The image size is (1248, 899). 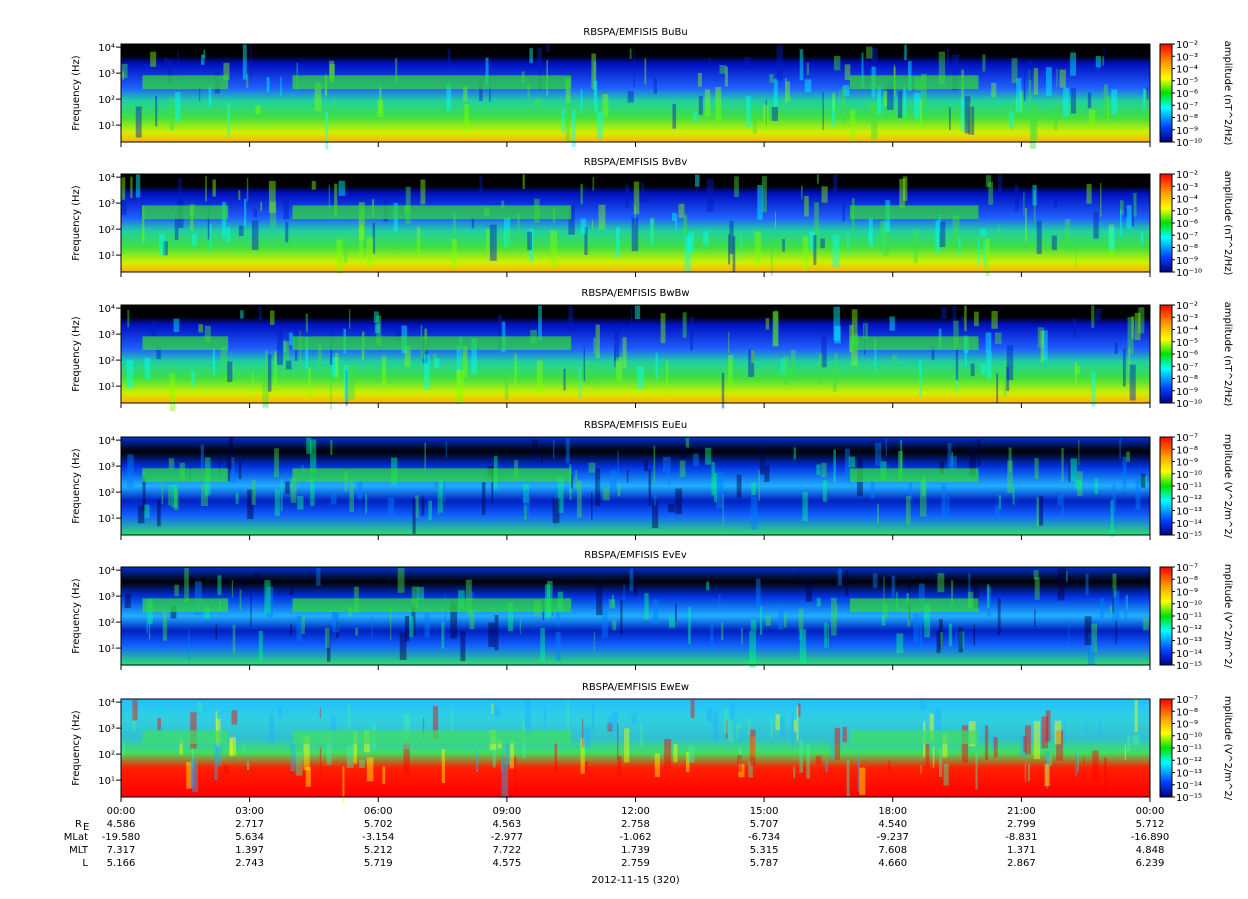 What do you see at coordinates (1189, 487) in the screenshot?
I see `colorbar-tick-label: 10⁻¹¹` at bounding box center [1189, 487].